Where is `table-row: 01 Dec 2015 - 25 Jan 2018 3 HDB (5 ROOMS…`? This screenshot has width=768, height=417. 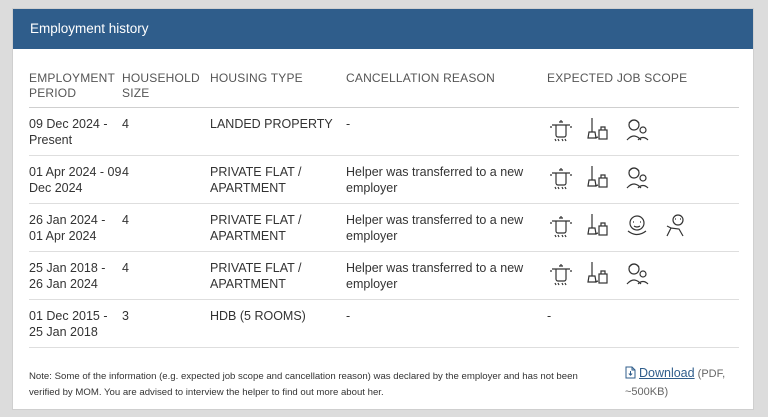 table-row: 01 Dec 2015 - 25 Jan 2018 3 HDB (5 ROOMS… is located at coordinates (384, 323).